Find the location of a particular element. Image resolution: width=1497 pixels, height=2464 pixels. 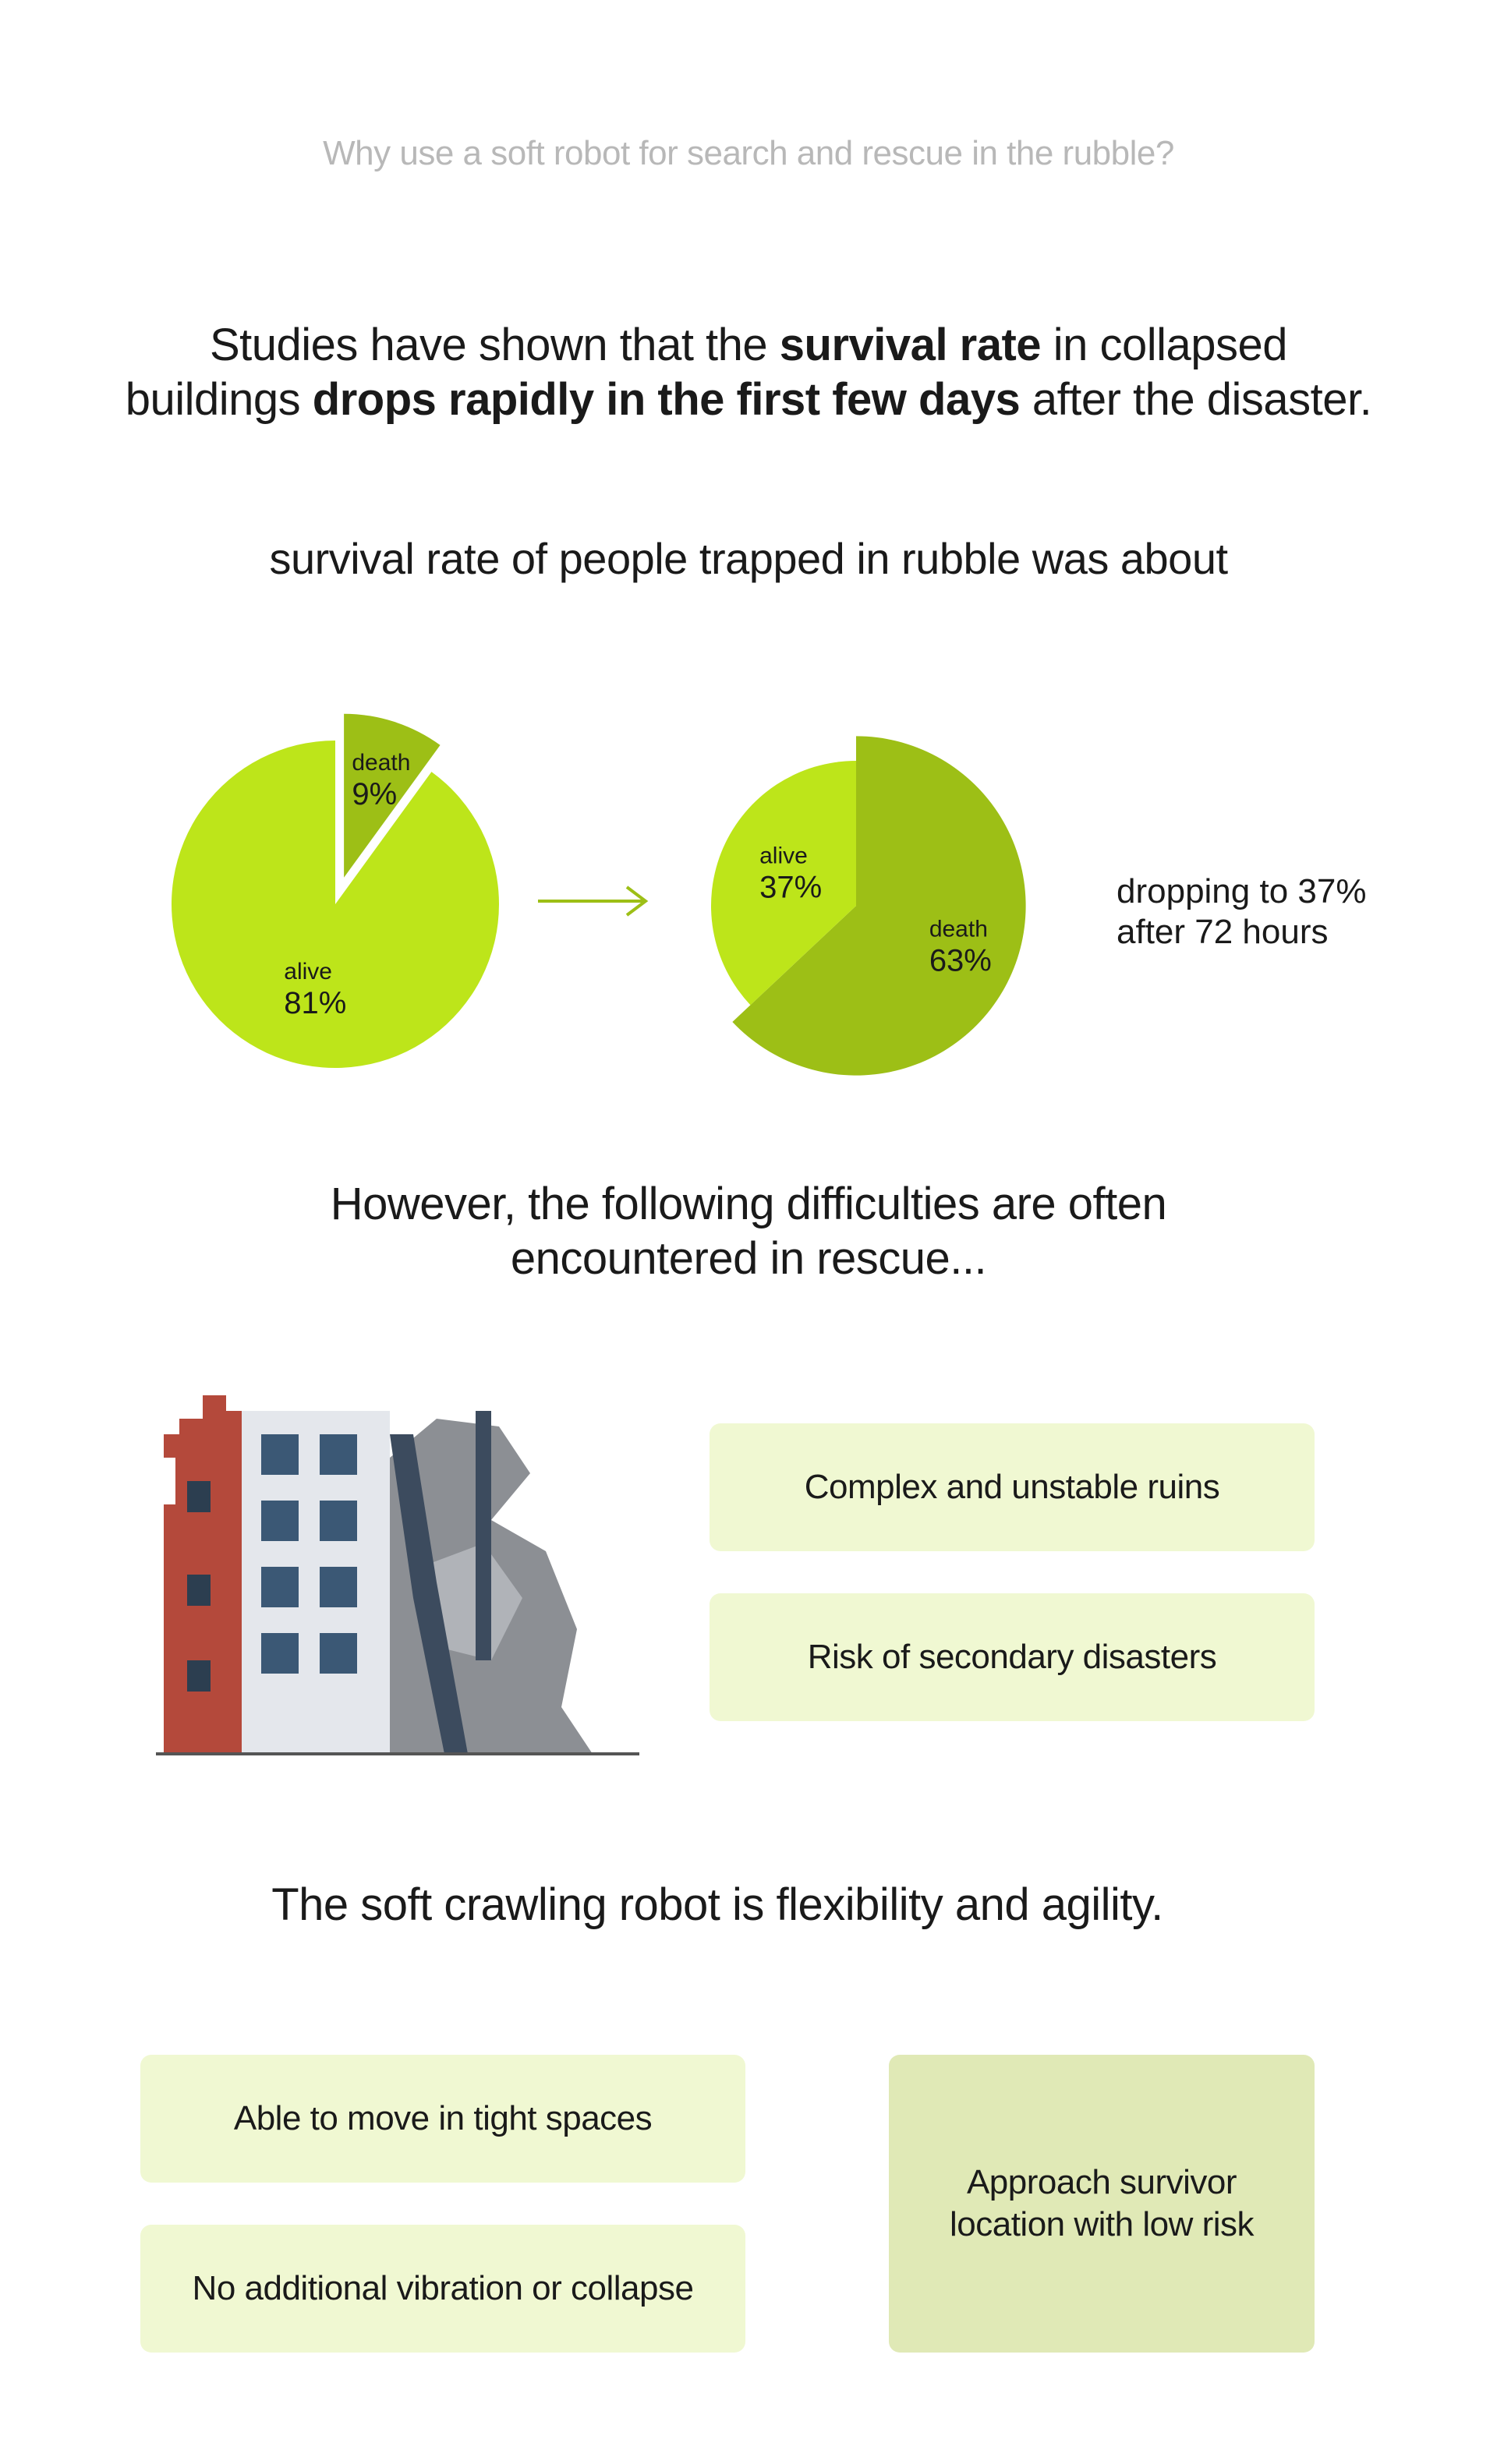

drop-note-line-1: dropping to 37% is located at coordinates (1242, 891).